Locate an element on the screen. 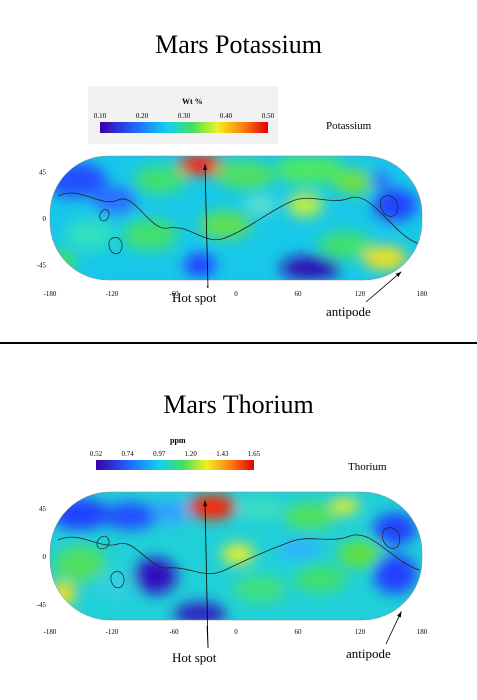 Image resolution: width=477 pixels, height=700 pixels. chart-title-thorium: Mars Thorium is located at coordinates (238, 404).